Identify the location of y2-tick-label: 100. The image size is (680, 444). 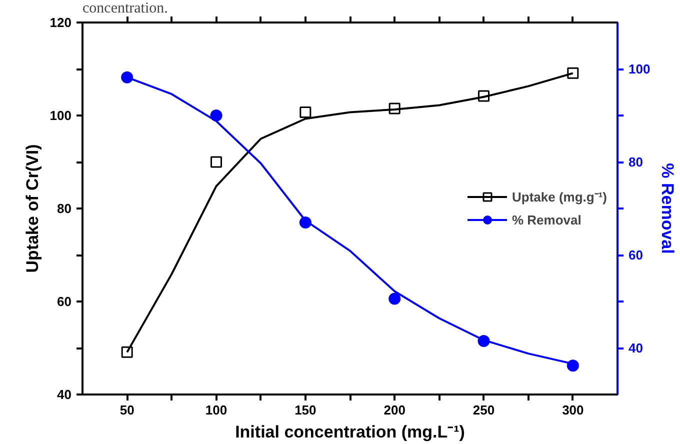
(639, 69).